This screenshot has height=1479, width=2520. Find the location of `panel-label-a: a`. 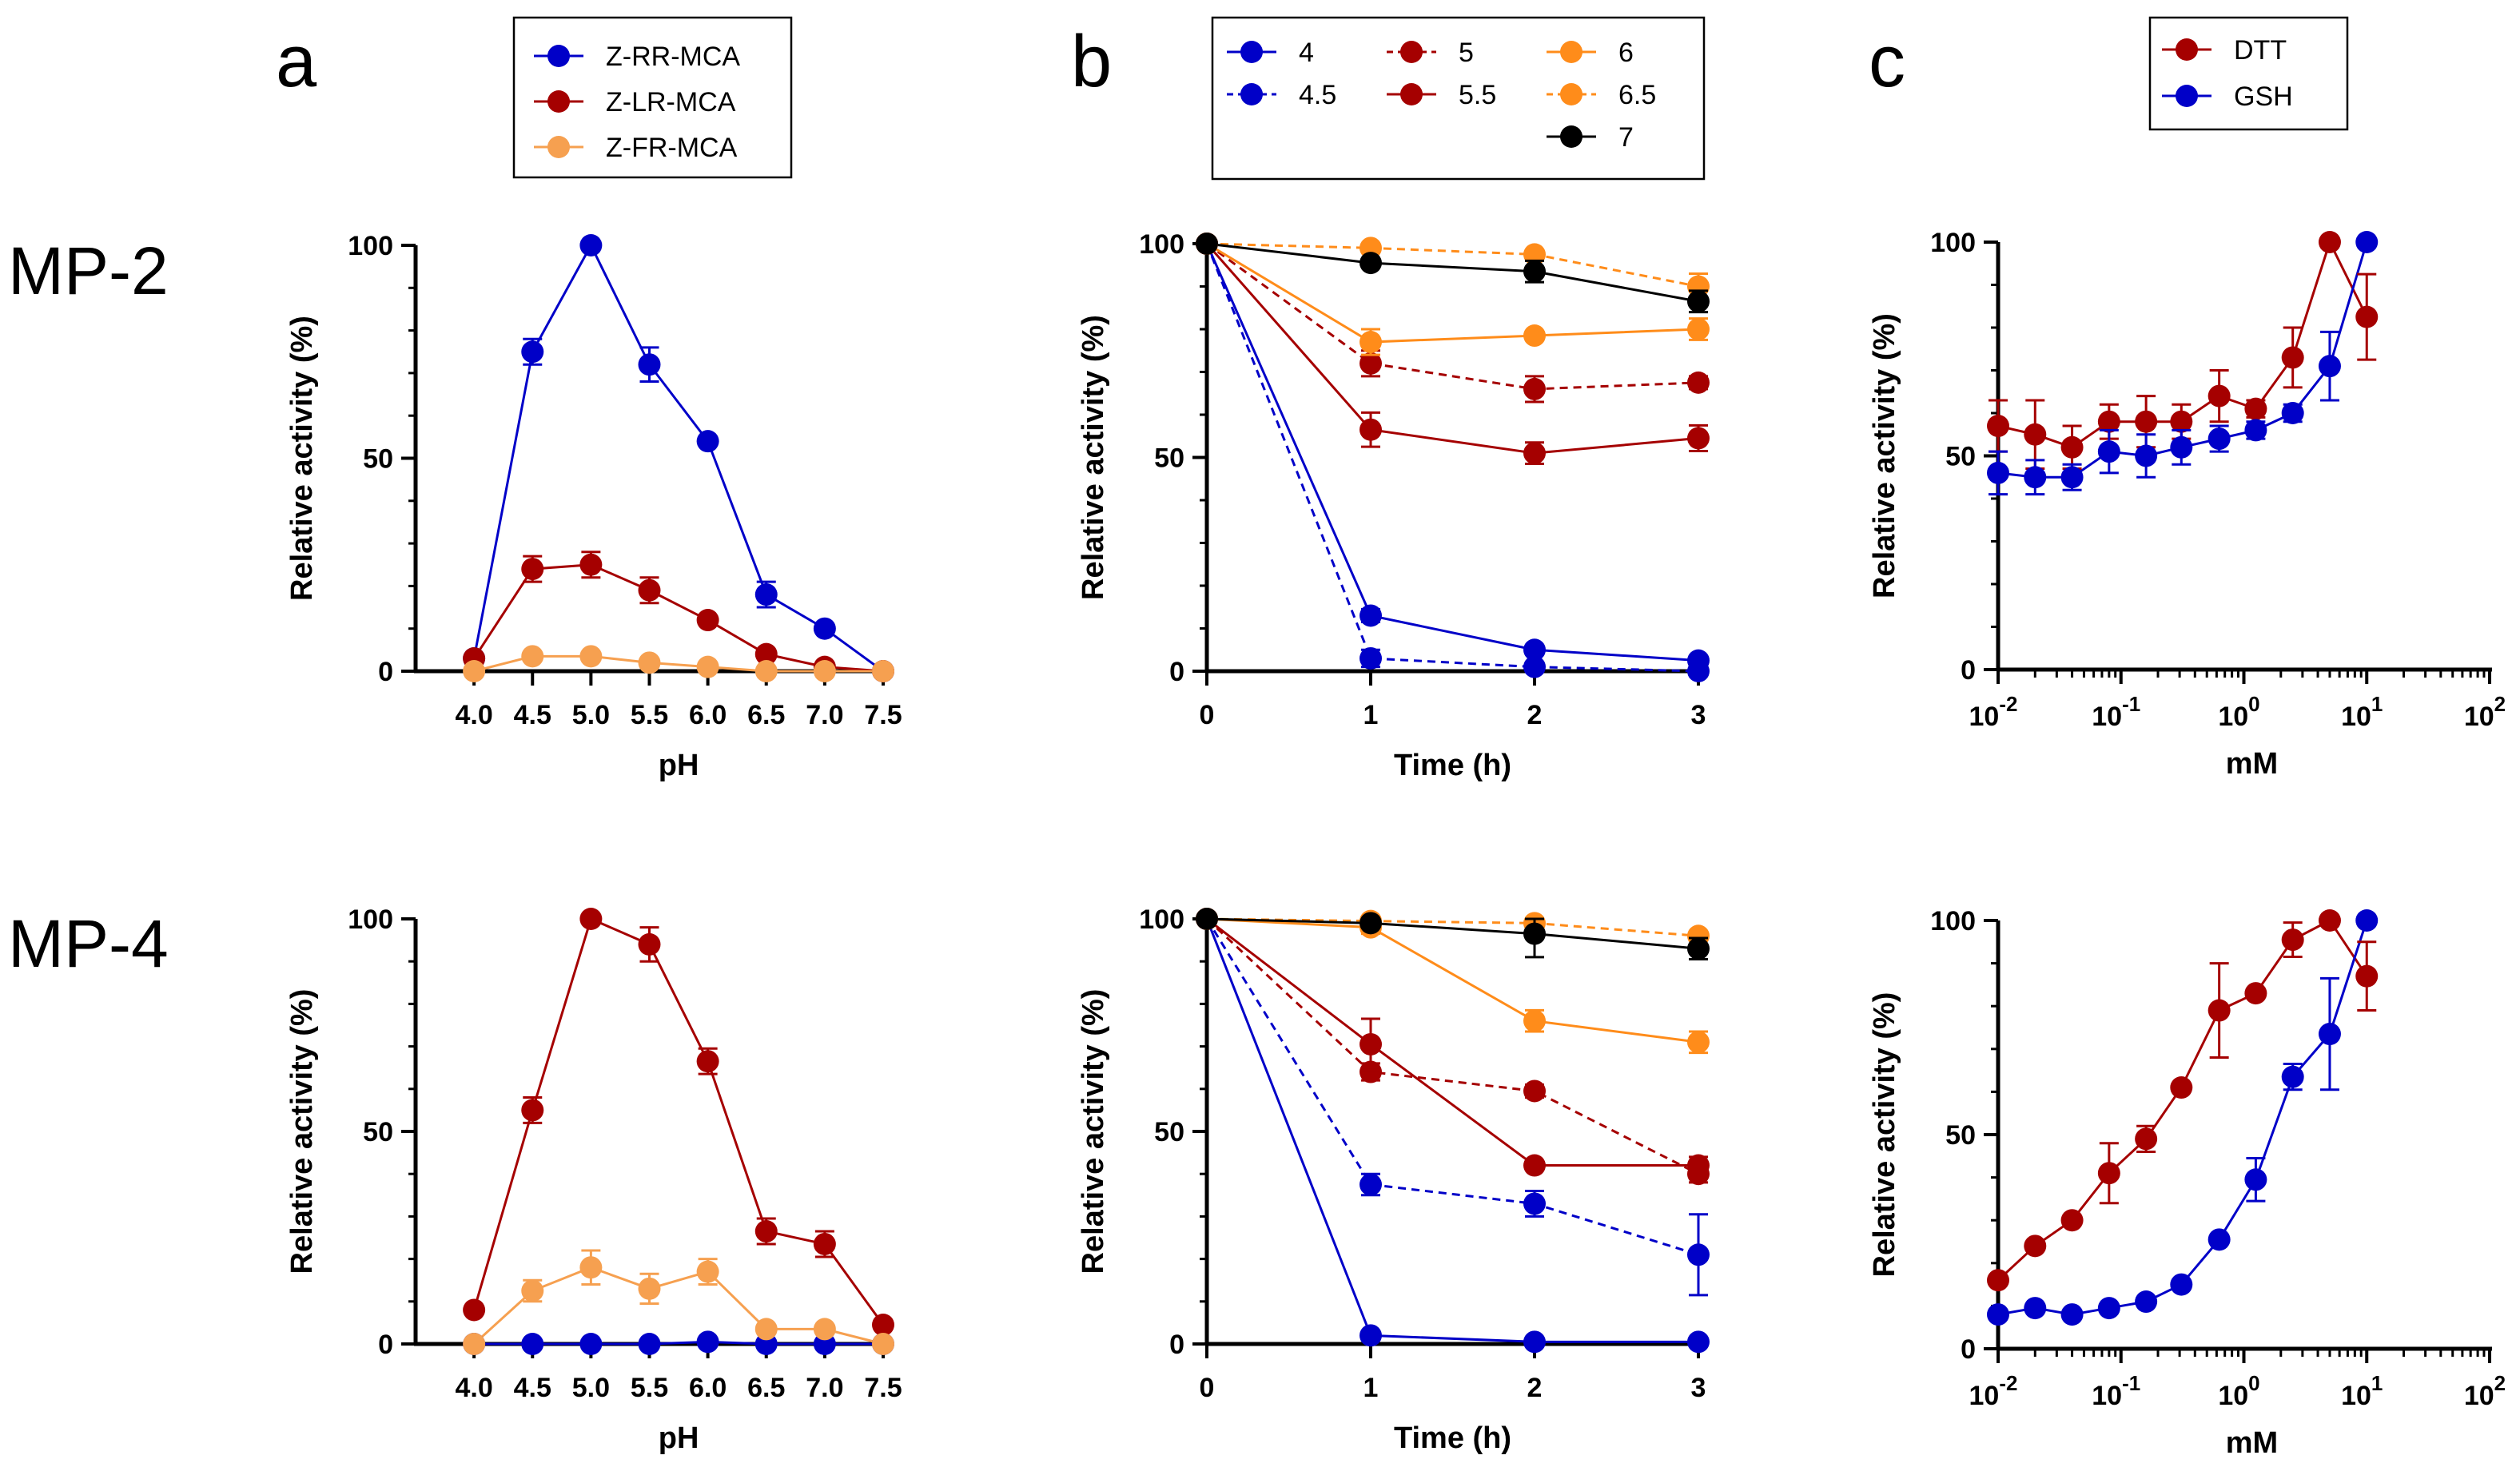

panel-label-a: a is located at coordinates (296, 61).